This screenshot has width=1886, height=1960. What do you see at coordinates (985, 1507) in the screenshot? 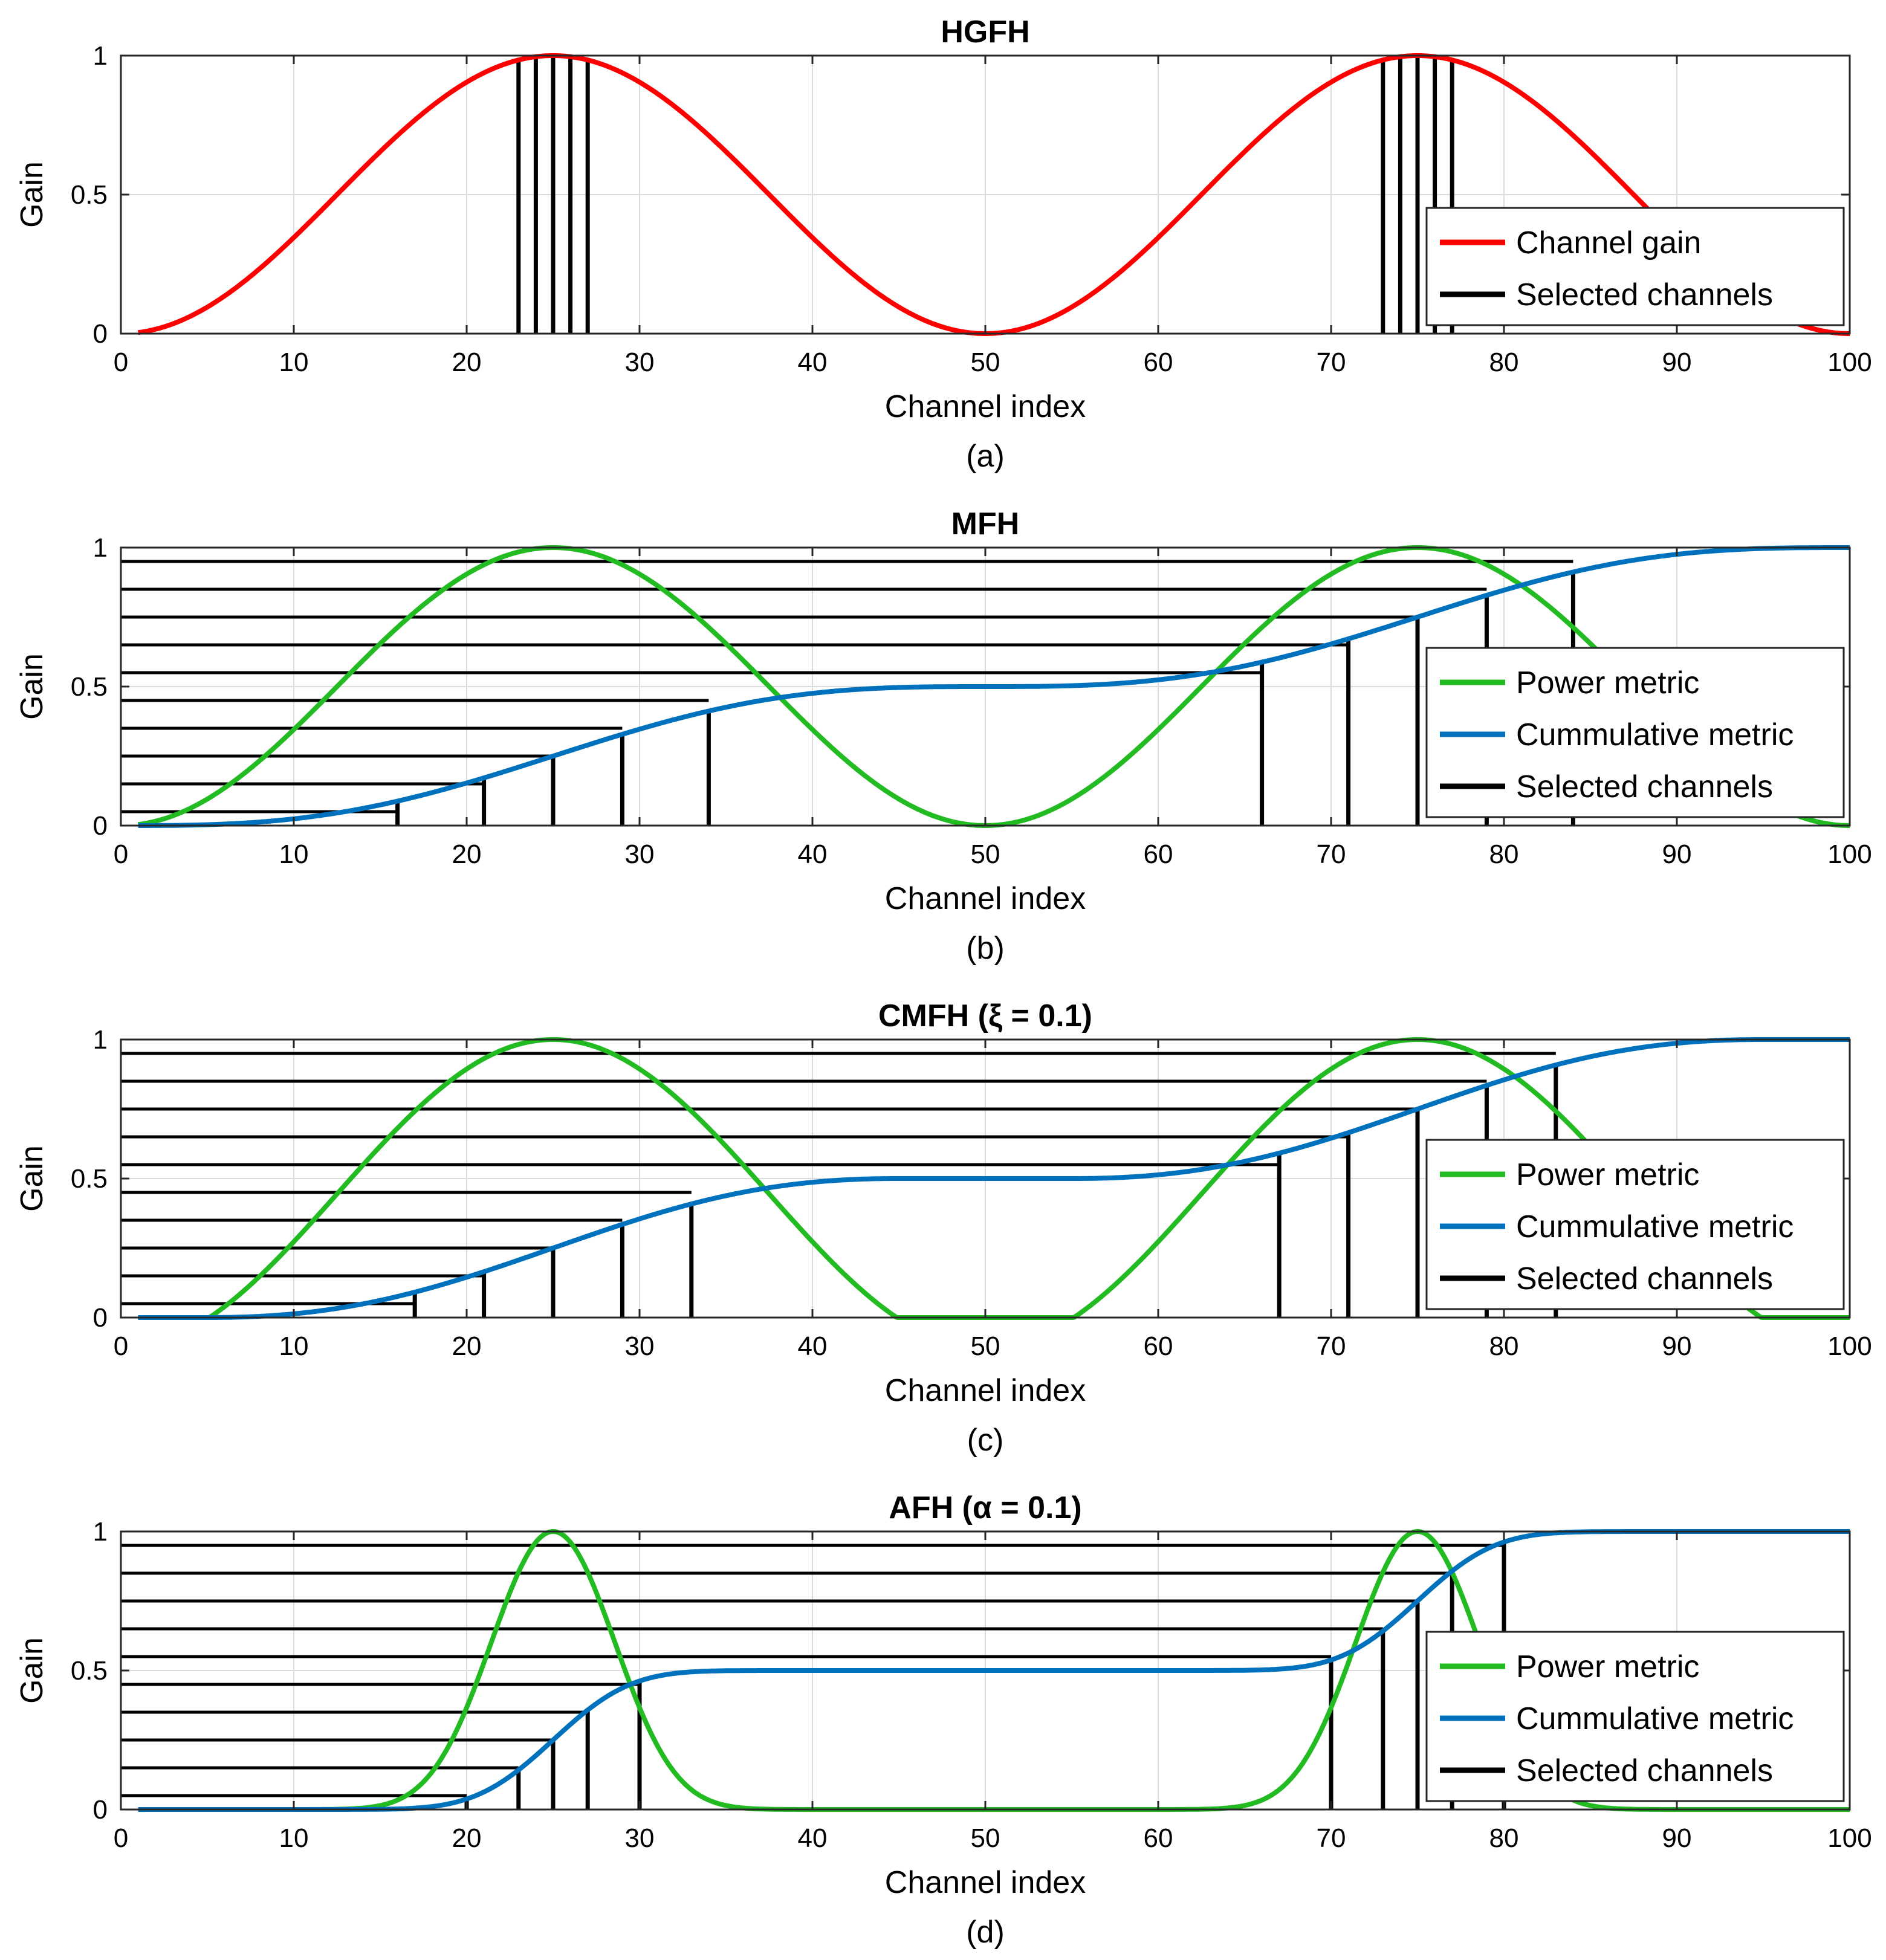
I see `panel-title: AFH (α = 0.1)` at bounding box center [985, 1507].